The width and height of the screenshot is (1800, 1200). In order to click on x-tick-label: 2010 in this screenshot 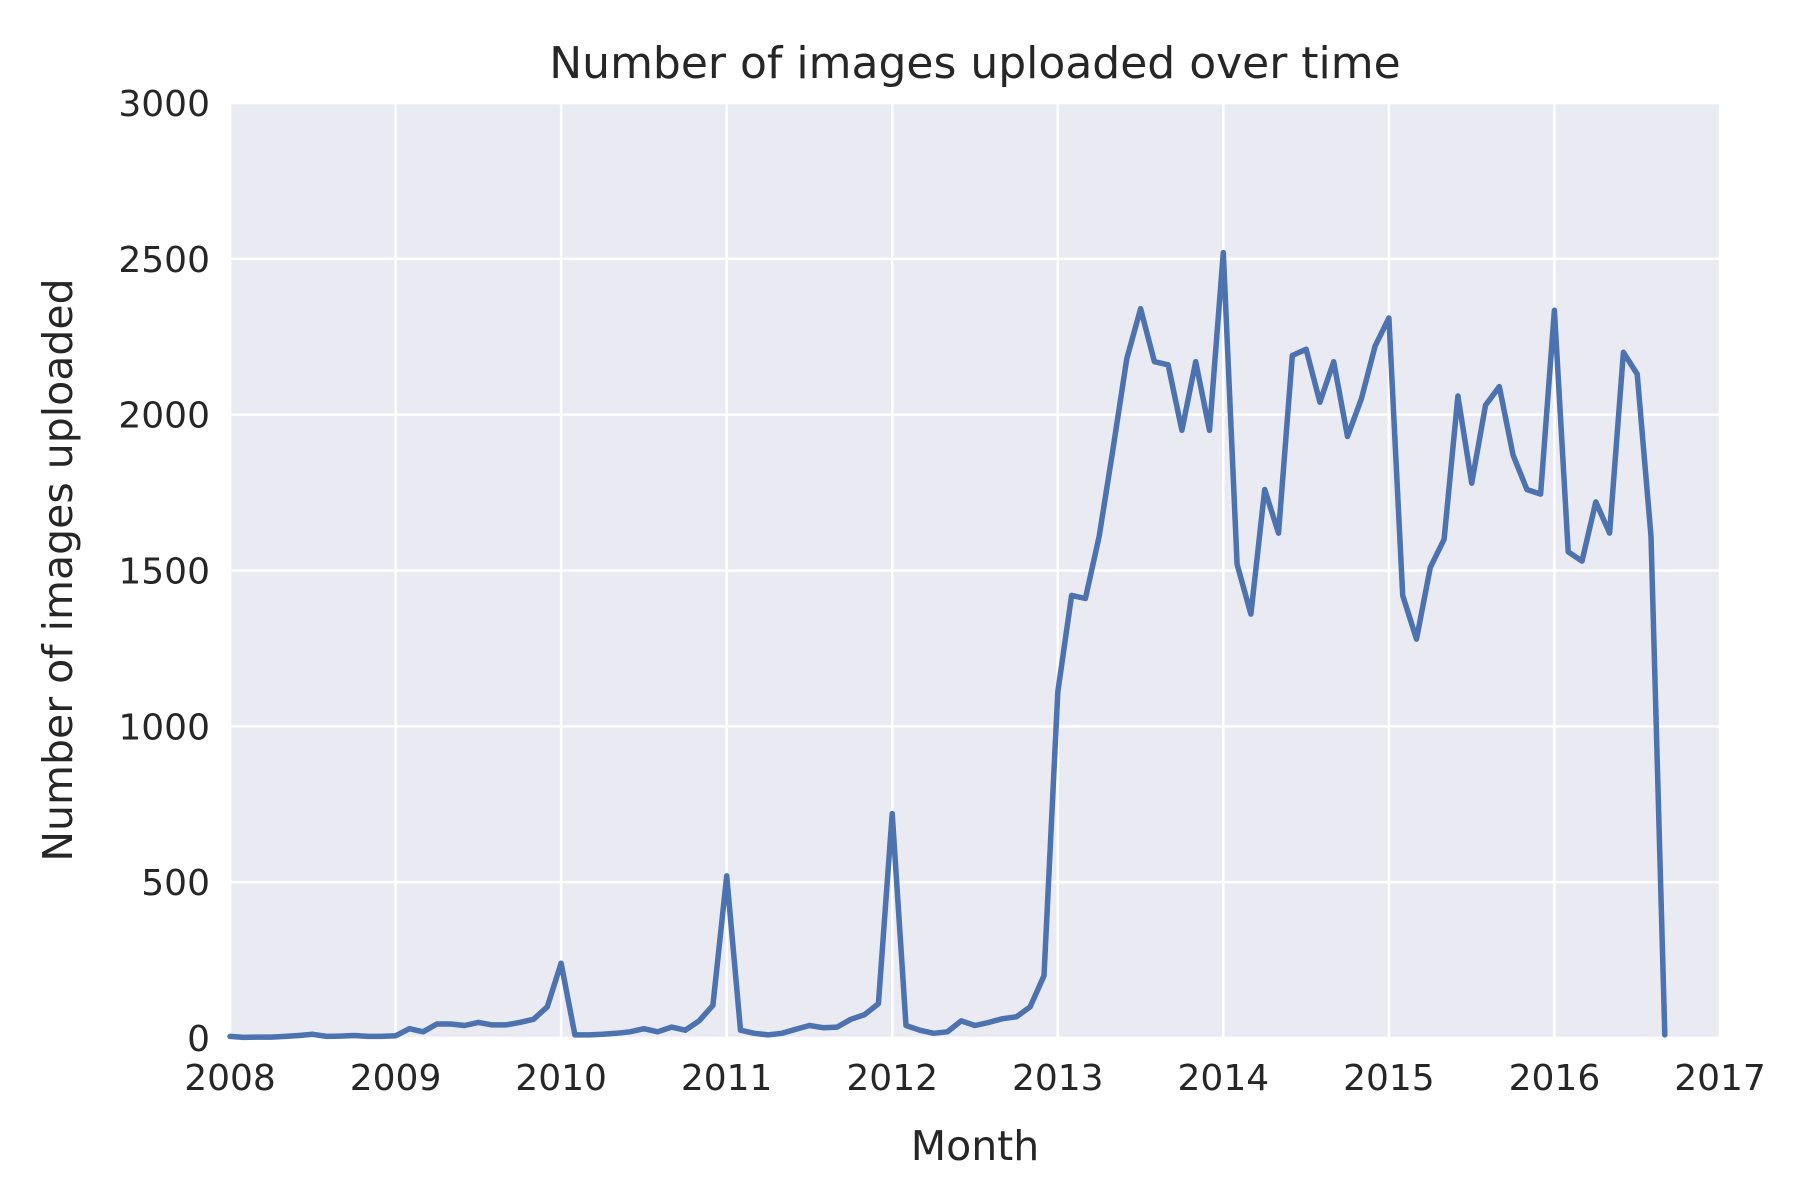, I will do `click(561, 1078)`.